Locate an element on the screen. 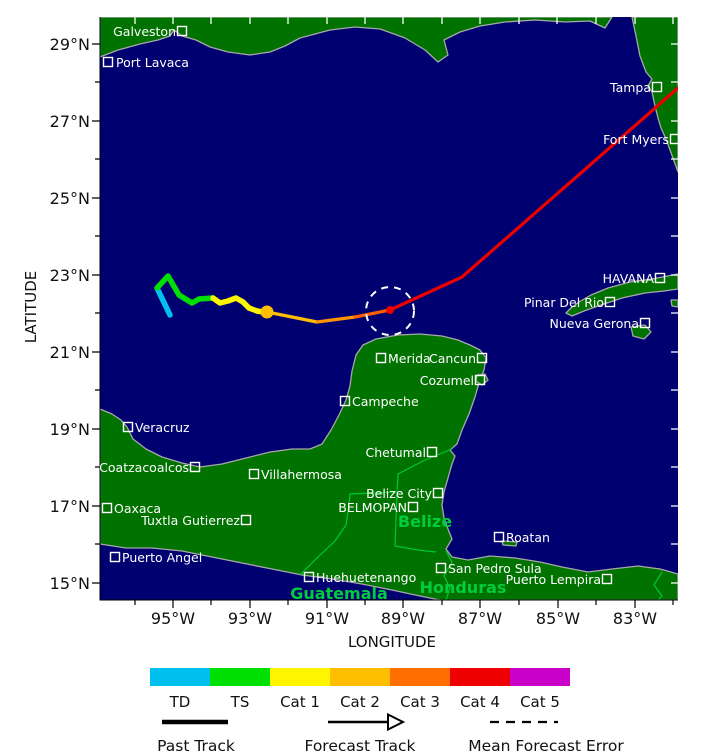 This screenshot has height=756, width=720. legend-label-cat4: Cat 4 is located at coordinates (480, 702).